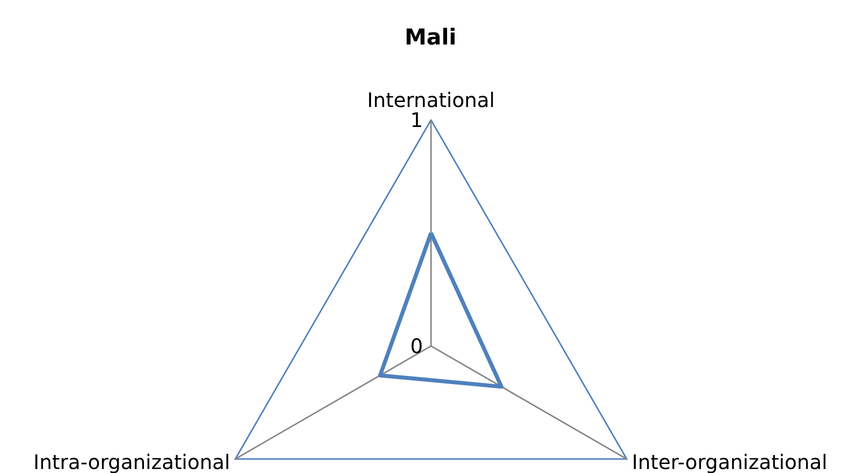 The image size is (853, 473). I want to click on spoke-label: Inter-organizational, so click(730, 461).